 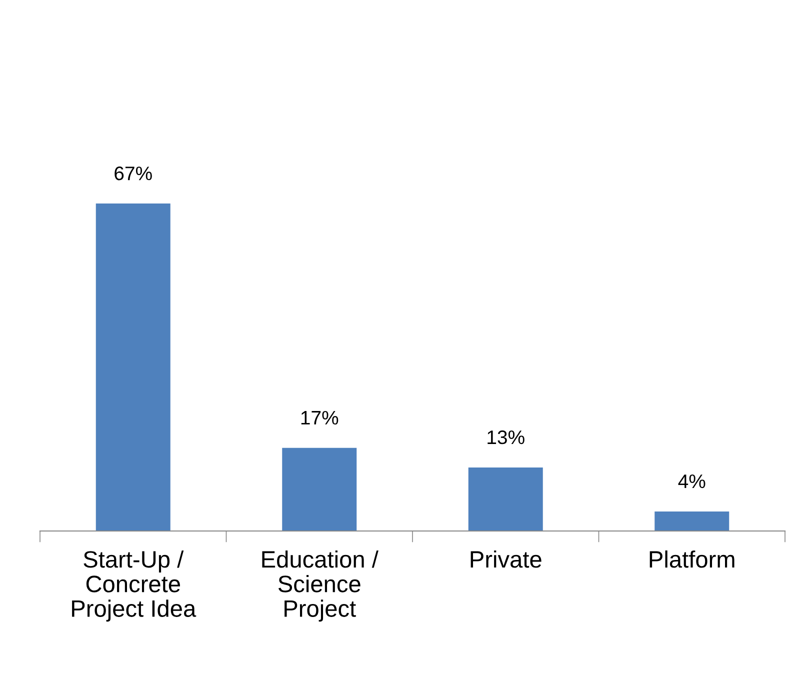 I want to click on x-tick-label: Start-Up / Concrete Project Idea, so click(x=134, y=586).